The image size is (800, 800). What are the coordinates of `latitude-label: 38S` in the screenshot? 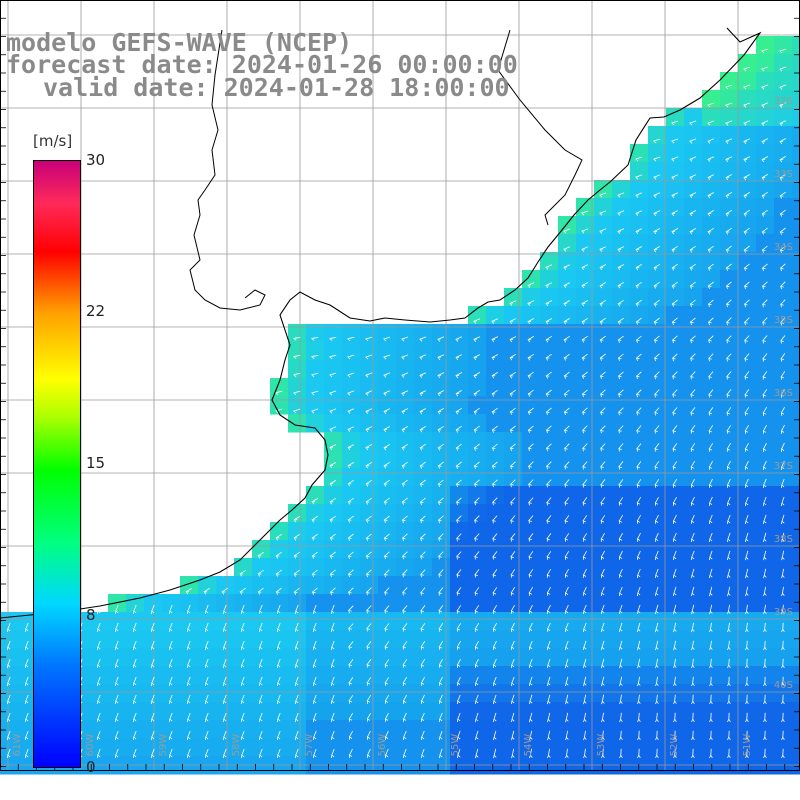 It's located at (783, 539).